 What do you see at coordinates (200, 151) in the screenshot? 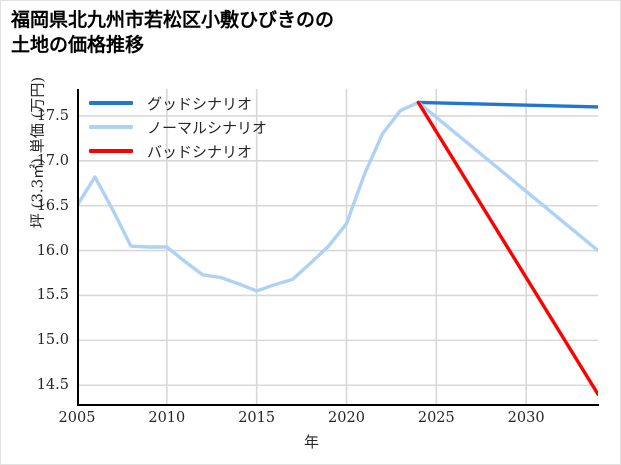
I see `legend-label: バッドシナリオ` at bounding box center [200, 151].